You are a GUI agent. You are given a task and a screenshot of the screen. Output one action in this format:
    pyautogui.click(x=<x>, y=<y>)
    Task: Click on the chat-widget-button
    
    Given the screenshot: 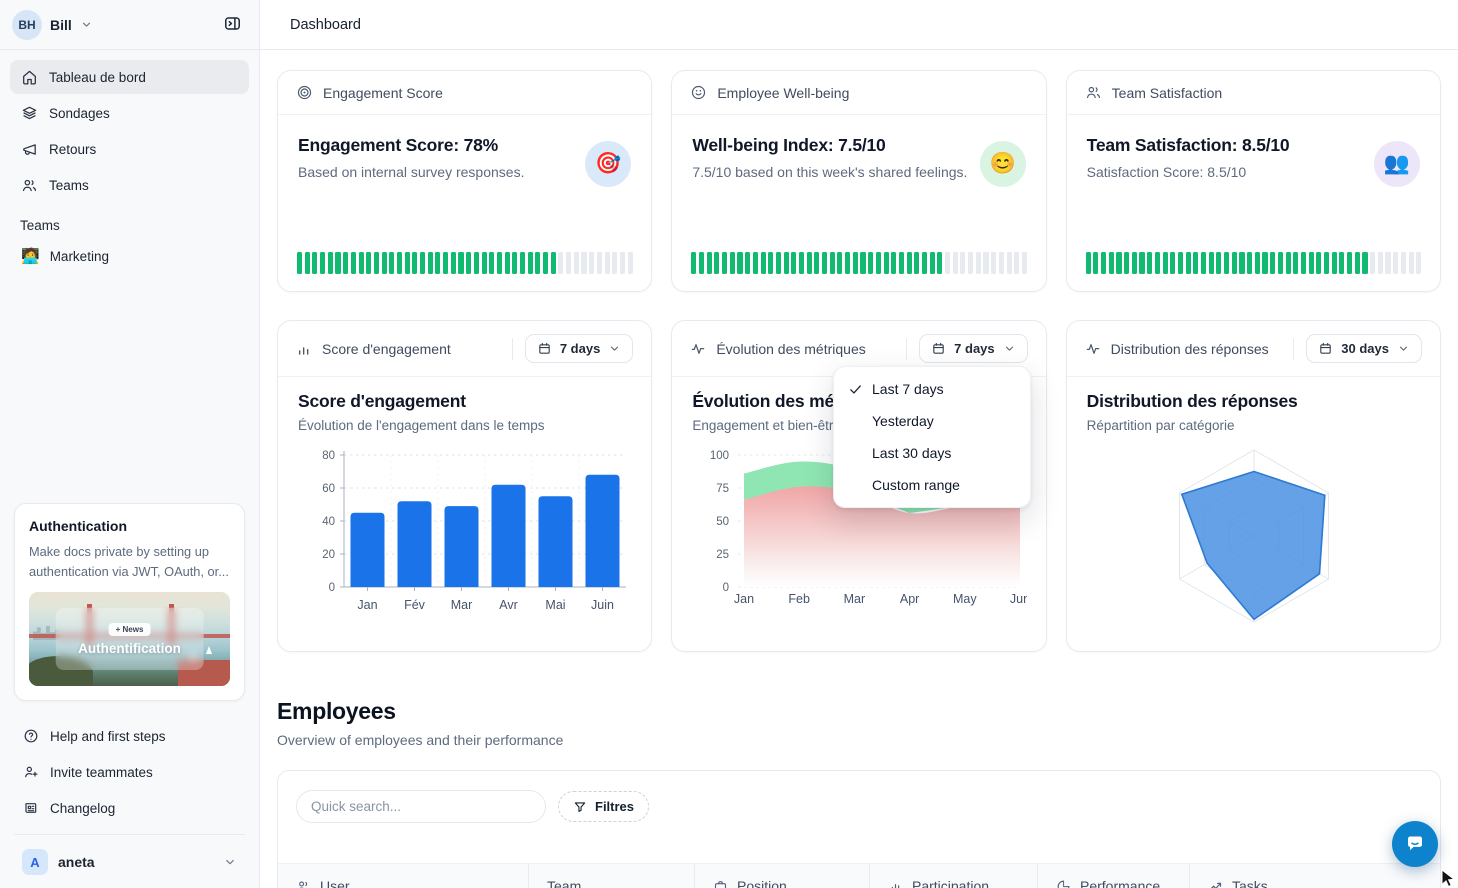 What is the action you would take?
    pyautogui.click(x=1415, y=844)
    